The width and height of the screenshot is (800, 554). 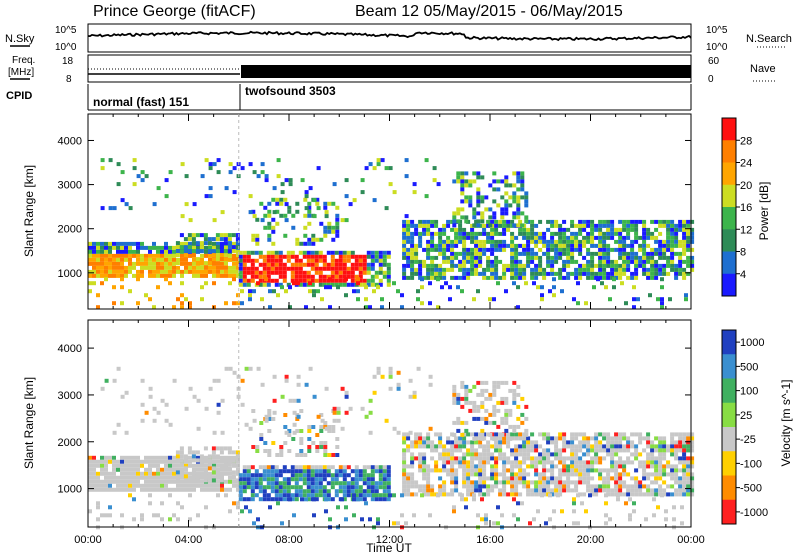 I want to click on nave-right-tick-top: 60, so click(x=714, y=61).